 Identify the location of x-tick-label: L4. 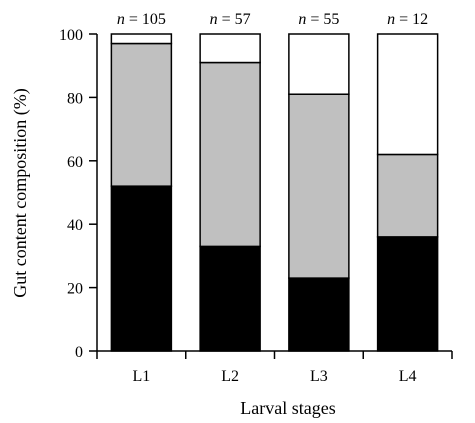
(408, 376).